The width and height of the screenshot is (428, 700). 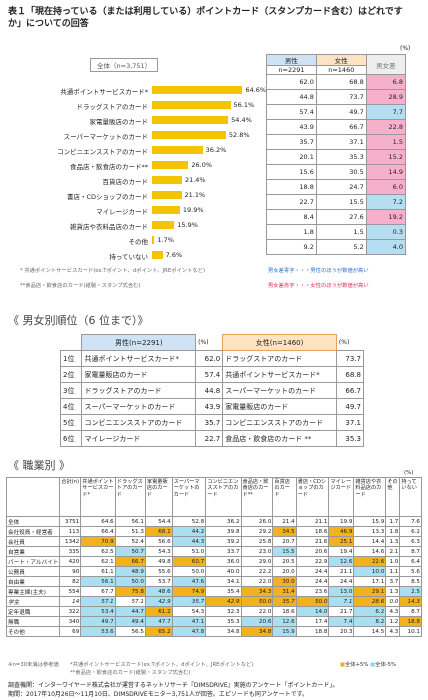 I want to click on diff-value: 7.2, so click(x=386, y=202).